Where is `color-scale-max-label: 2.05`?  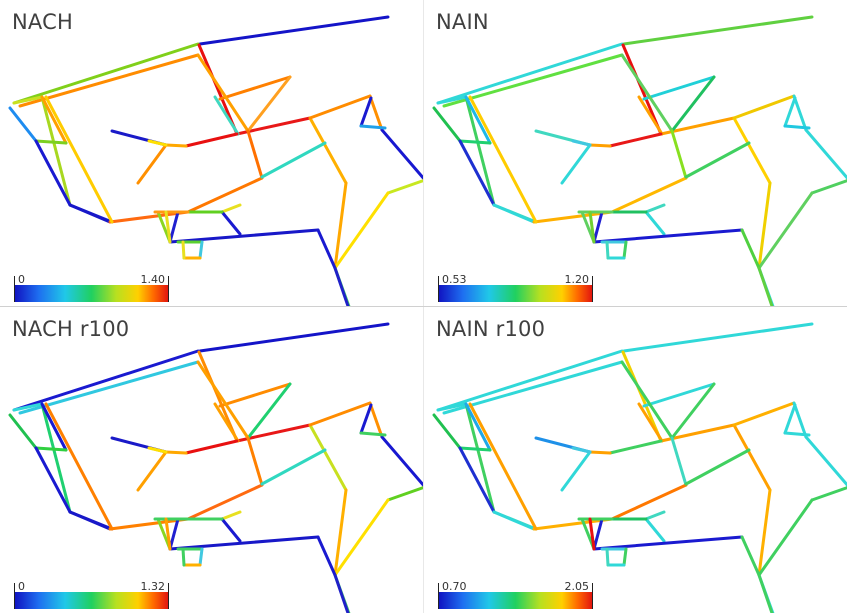
color-scale-max-label: 2.05 is located at coordinates (577, 586).